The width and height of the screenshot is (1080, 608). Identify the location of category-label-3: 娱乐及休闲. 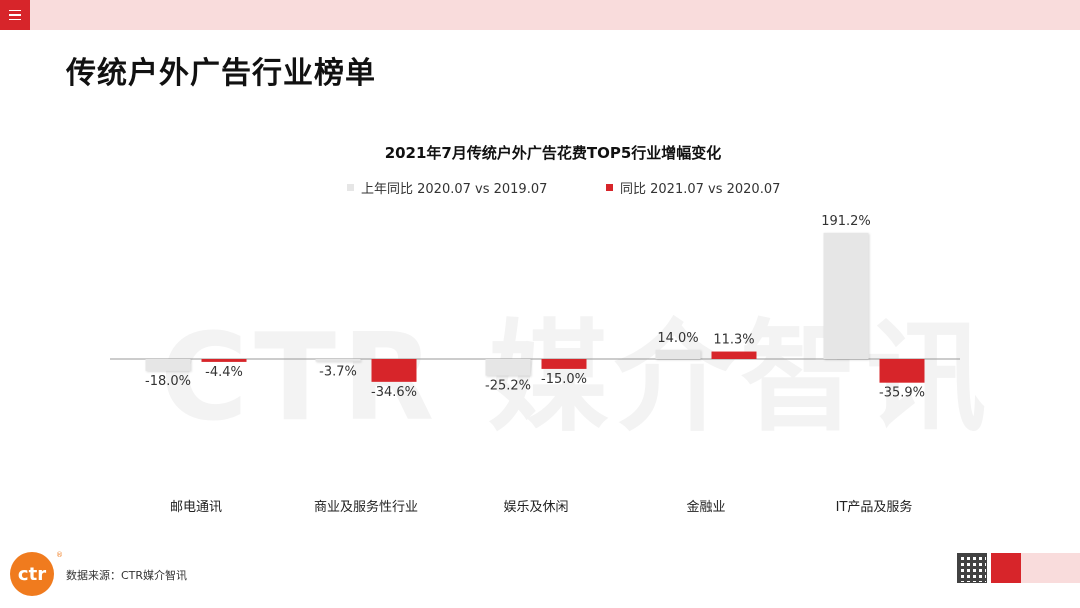
(535, 507).